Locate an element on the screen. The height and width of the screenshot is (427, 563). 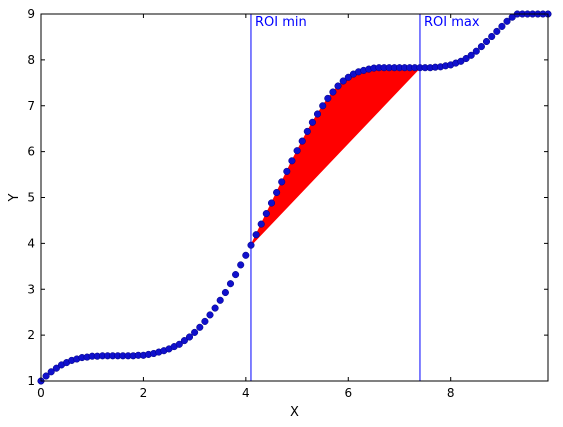
x-tick-label: 0 is located at coordinates (41, 393).